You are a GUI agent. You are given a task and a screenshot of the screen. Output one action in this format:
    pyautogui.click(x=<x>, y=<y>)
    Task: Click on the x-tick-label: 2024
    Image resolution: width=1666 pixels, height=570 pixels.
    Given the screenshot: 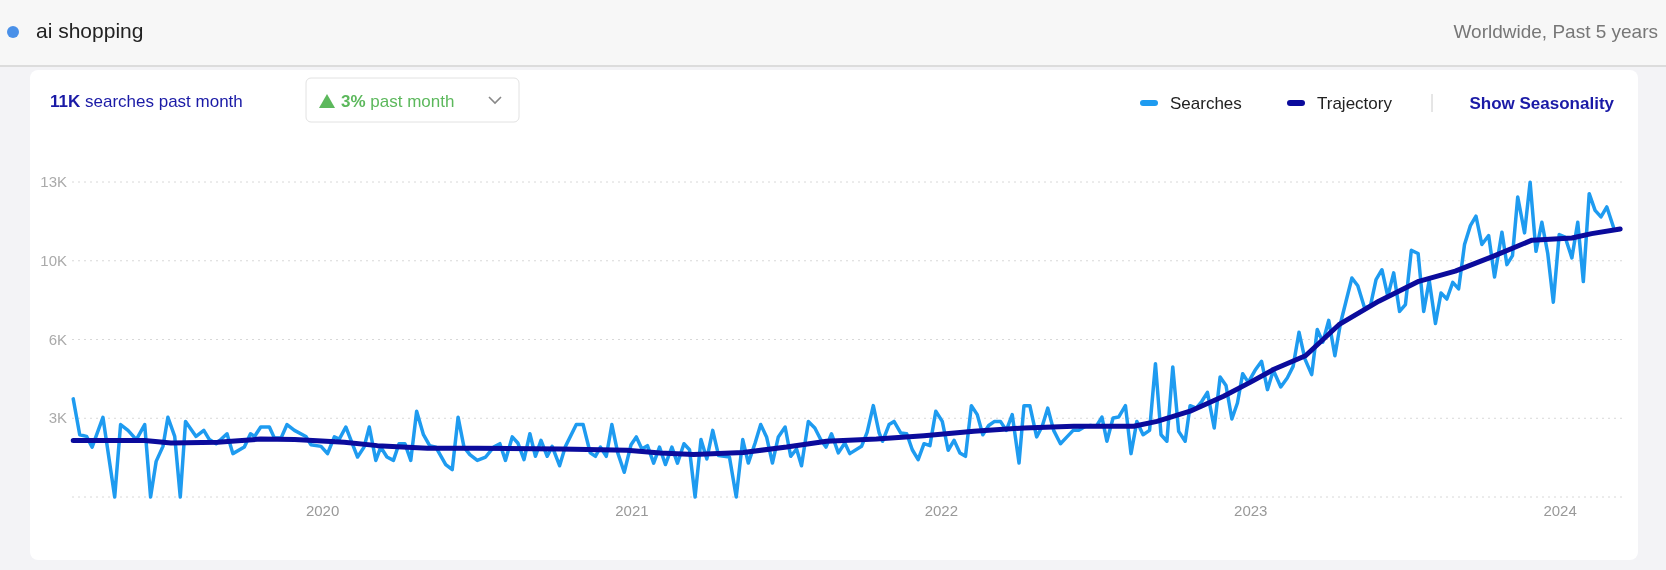 What is the action you would take?
    pyautogui.click(x=1560, y=510)
    